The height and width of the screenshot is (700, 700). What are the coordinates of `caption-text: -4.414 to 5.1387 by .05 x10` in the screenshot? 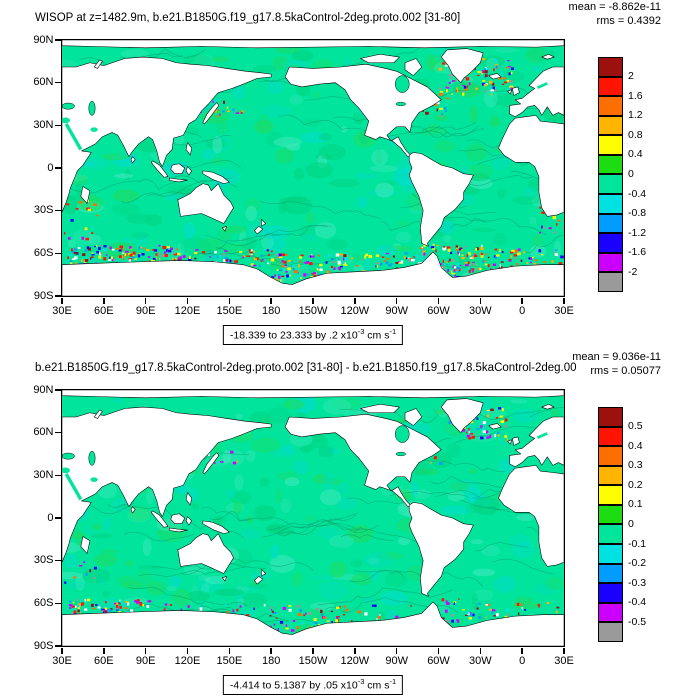 It's located at (293, 685).